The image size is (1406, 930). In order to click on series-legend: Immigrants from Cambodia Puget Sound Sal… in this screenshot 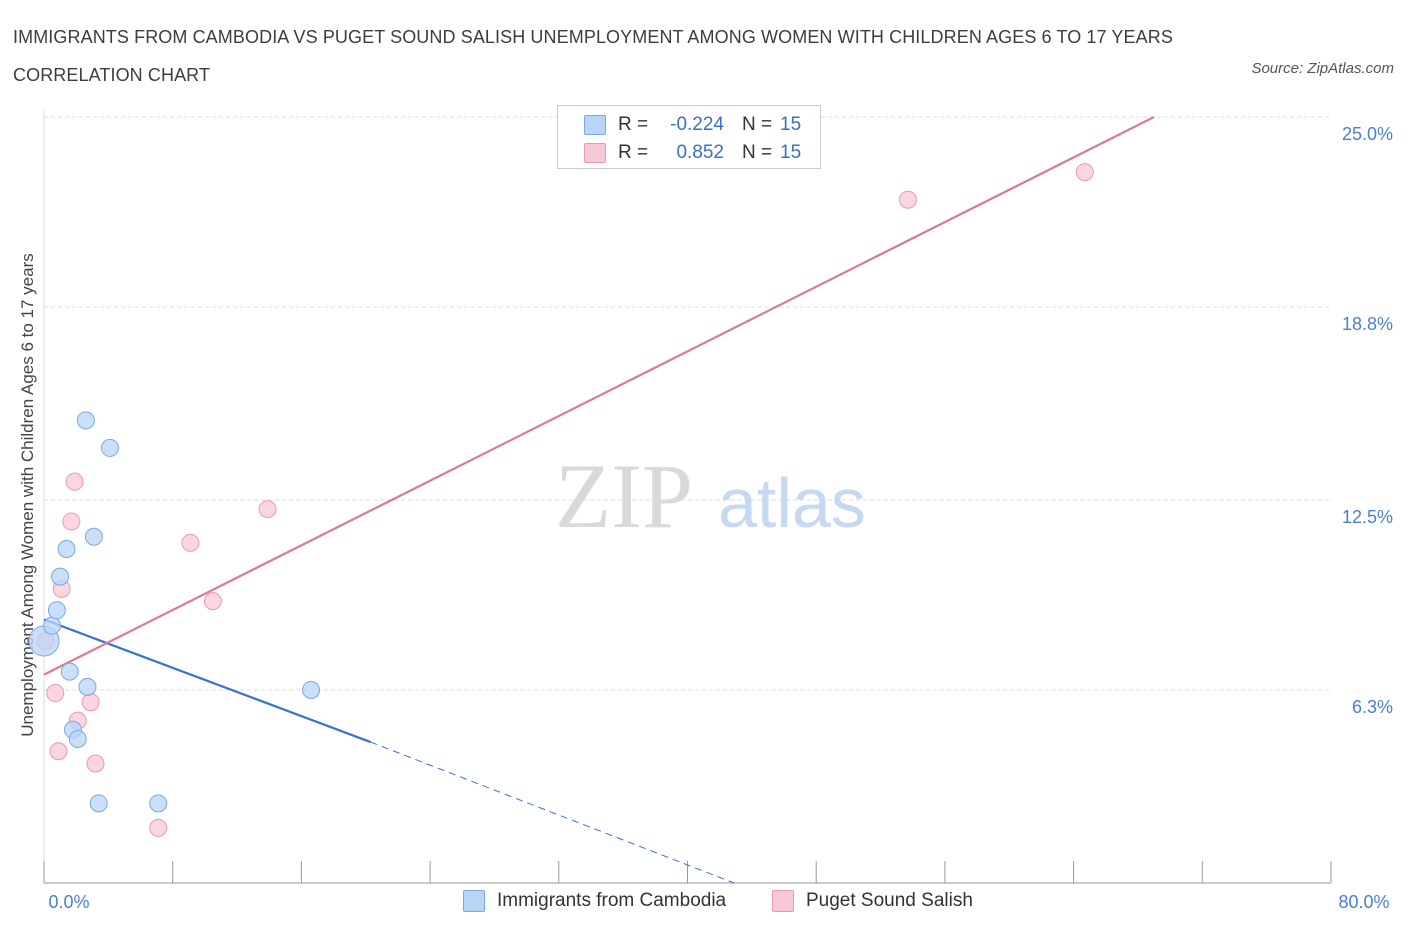, I will do `click(703, 902)`.